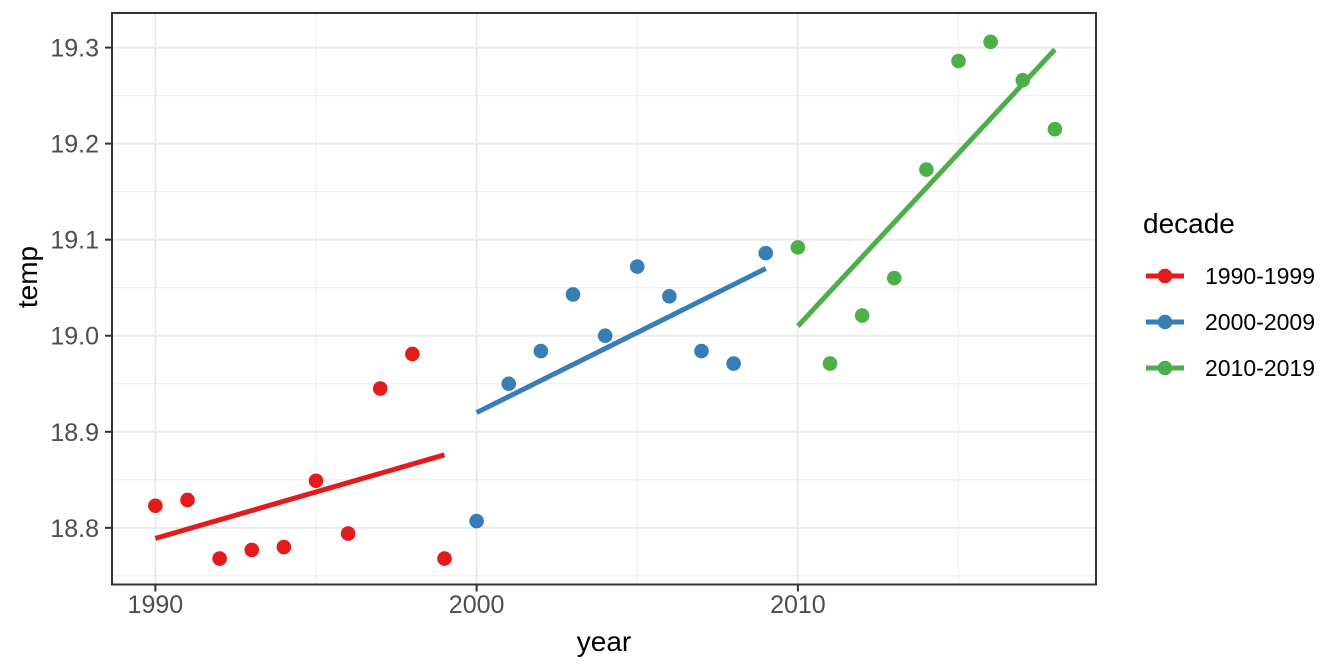 Image resolution: width=1344 pixels, height=672 pixels. What do you see at coordinates (74, 337) in the screenshot?
I see `y-tick-label: 19.0` at bounding box center [74, 337].